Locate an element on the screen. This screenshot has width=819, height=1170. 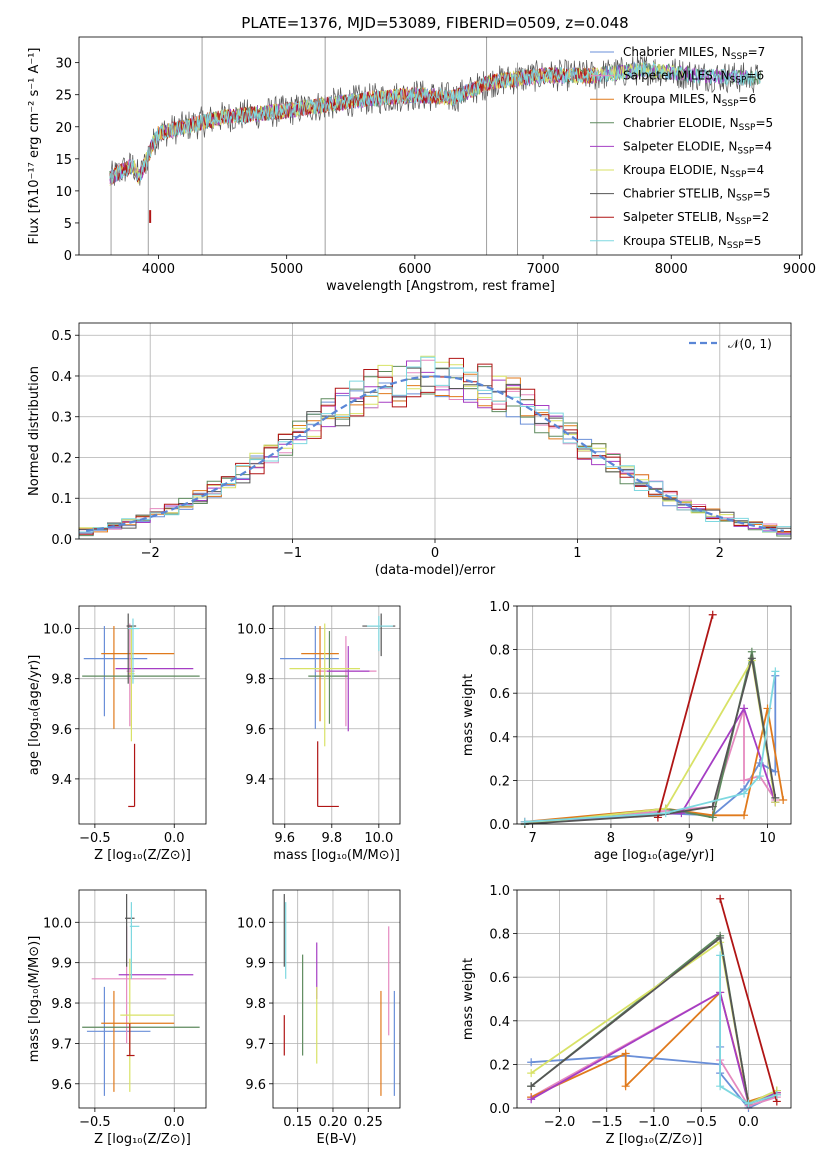
legend-entry: Kroupa MILES, NSSP=6 is located at coordinates (689, 100).